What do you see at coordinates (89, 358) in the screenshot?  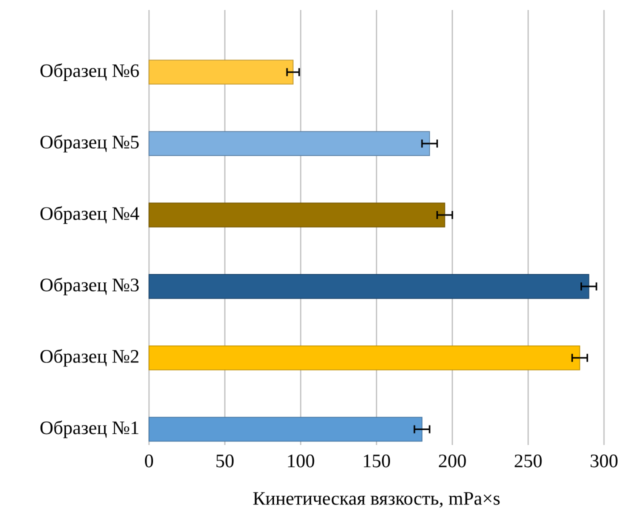 I see `y-tick-label: Образец №2` at bounding box center [89, 358].